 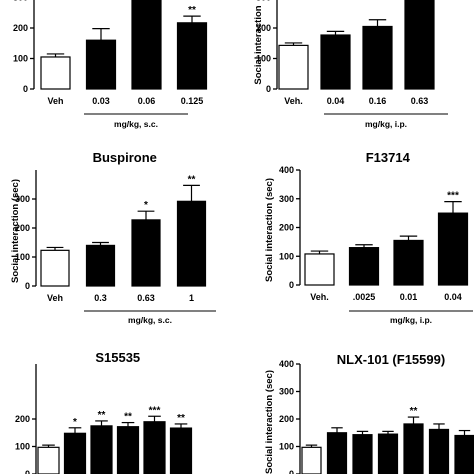 I want to click on x-category-label: 0.3, so click(x=100, y=298).